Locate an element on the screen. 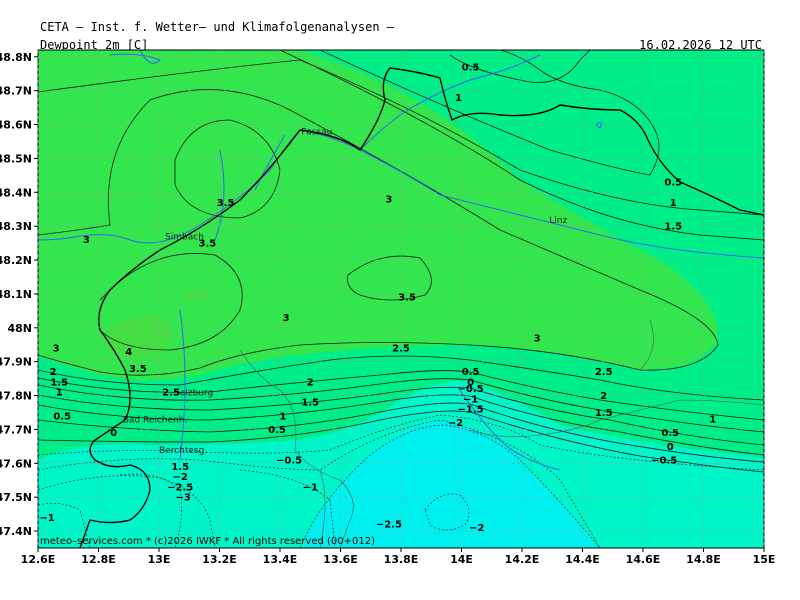 This screenshot has width=800, height=600. lat-tick-label: 47.4N is located at coordinates (16, 531).